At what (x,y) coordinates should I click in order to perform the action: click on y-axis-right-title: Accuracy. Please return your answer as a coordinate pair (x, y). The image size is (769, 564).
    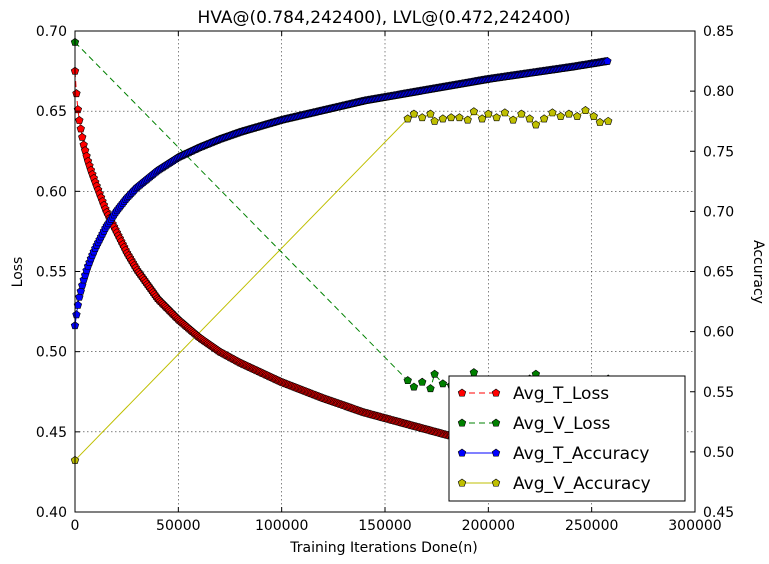
    Looking at the image, I should click on (758, 272).